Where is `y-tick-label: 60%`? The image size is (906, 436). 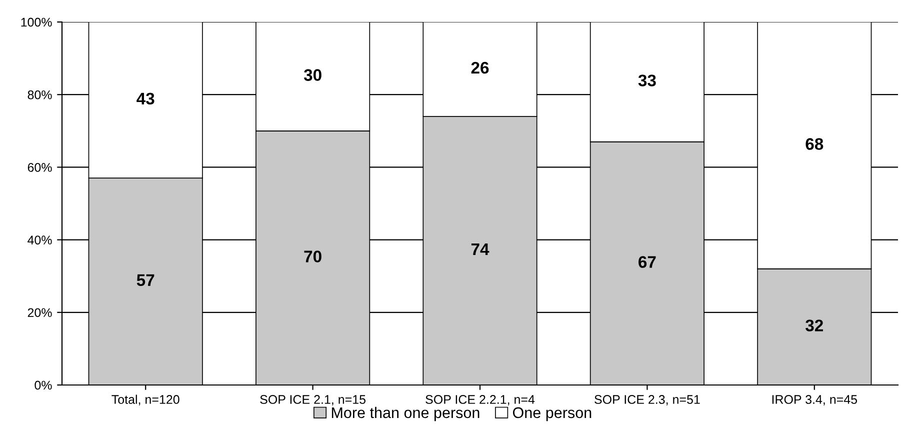 y-tick-label: 60% is located at coordinates (40, 167).